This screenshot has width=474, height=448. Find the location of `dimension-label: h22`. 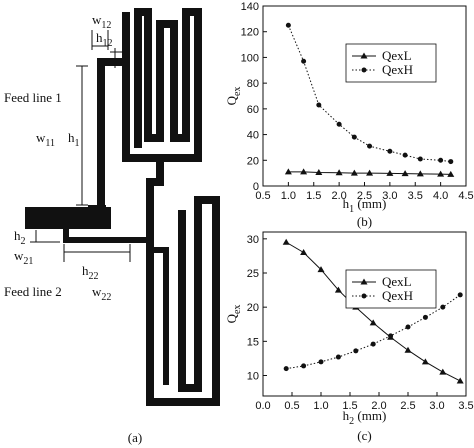

dimension-label: h22 is located at coordinates (90, 272).